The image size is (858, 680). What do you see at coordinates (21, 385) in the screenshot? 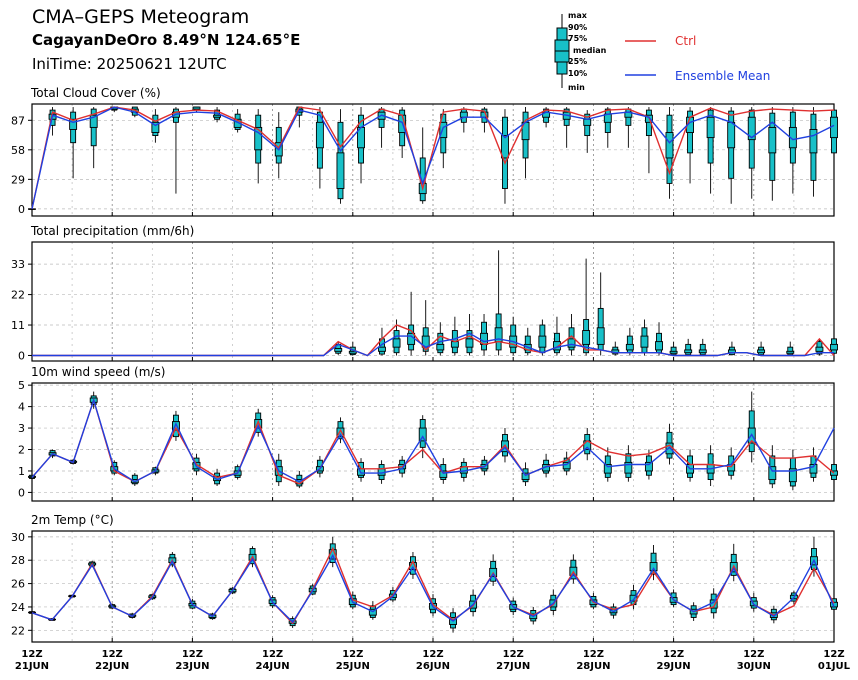
I see `y-tick-label: 5` at bounding box center [21, 385].